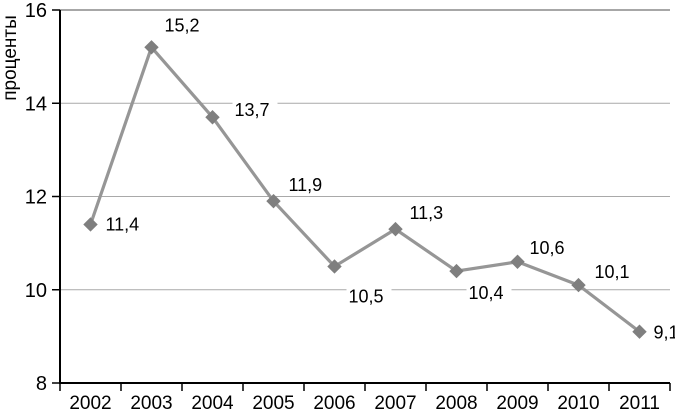 This screenshot has width=675, height=415. Describe the element at coordinates (90, 224) in the screenshot. I see `data-point-2002` at that location.